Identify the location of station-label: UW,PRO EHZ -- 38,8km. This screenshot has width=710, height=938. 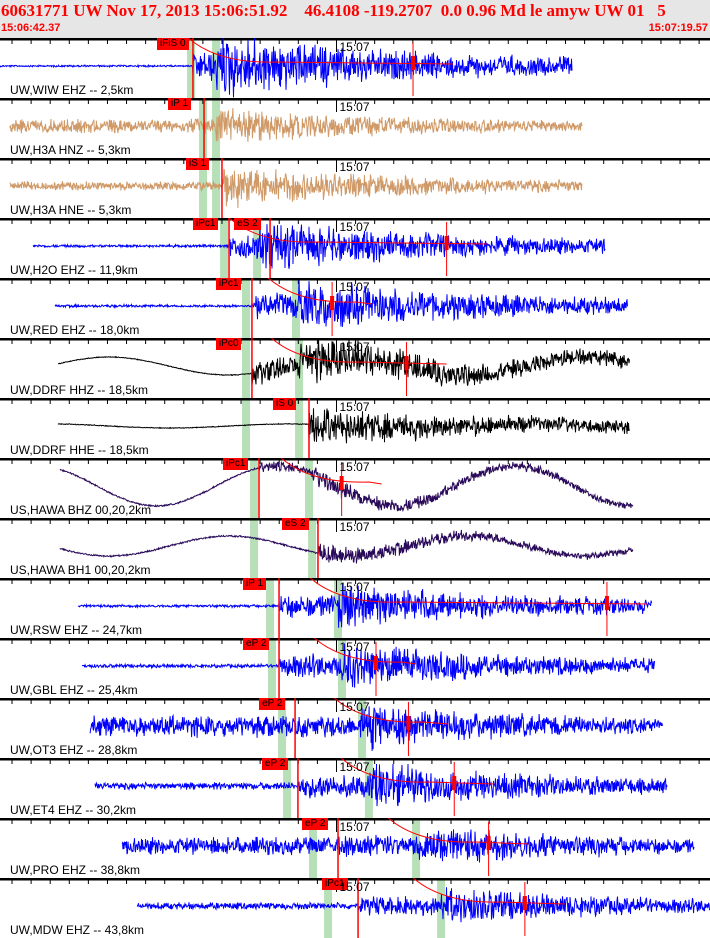
(75, 870).